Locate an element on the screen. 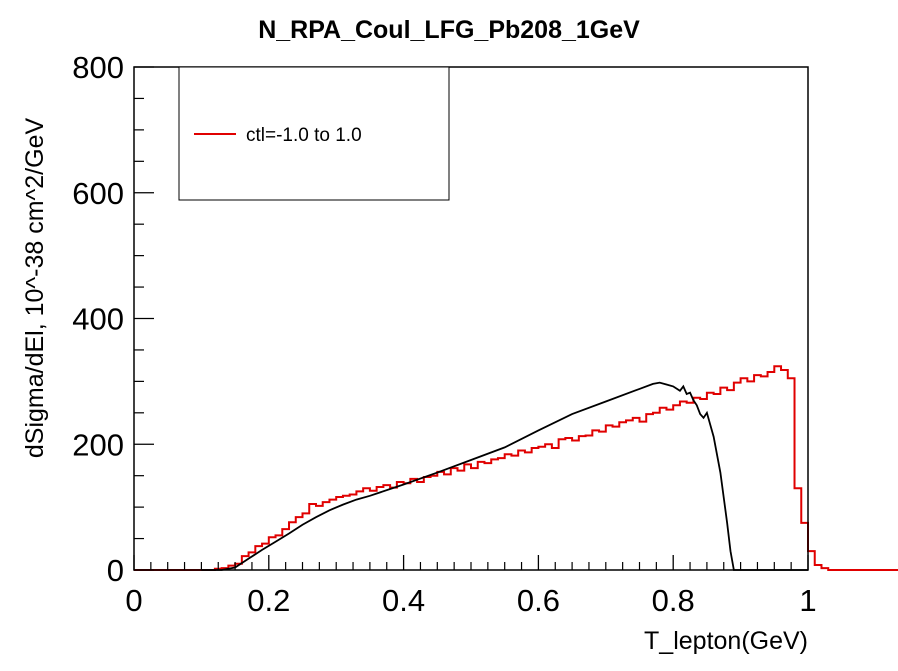 Image resolution: width=898 pixels, height=671 pixels. y-axis-title: dSigma/dEl, 10^-38 cm^2/GeV is located at coordinates (35, 288).